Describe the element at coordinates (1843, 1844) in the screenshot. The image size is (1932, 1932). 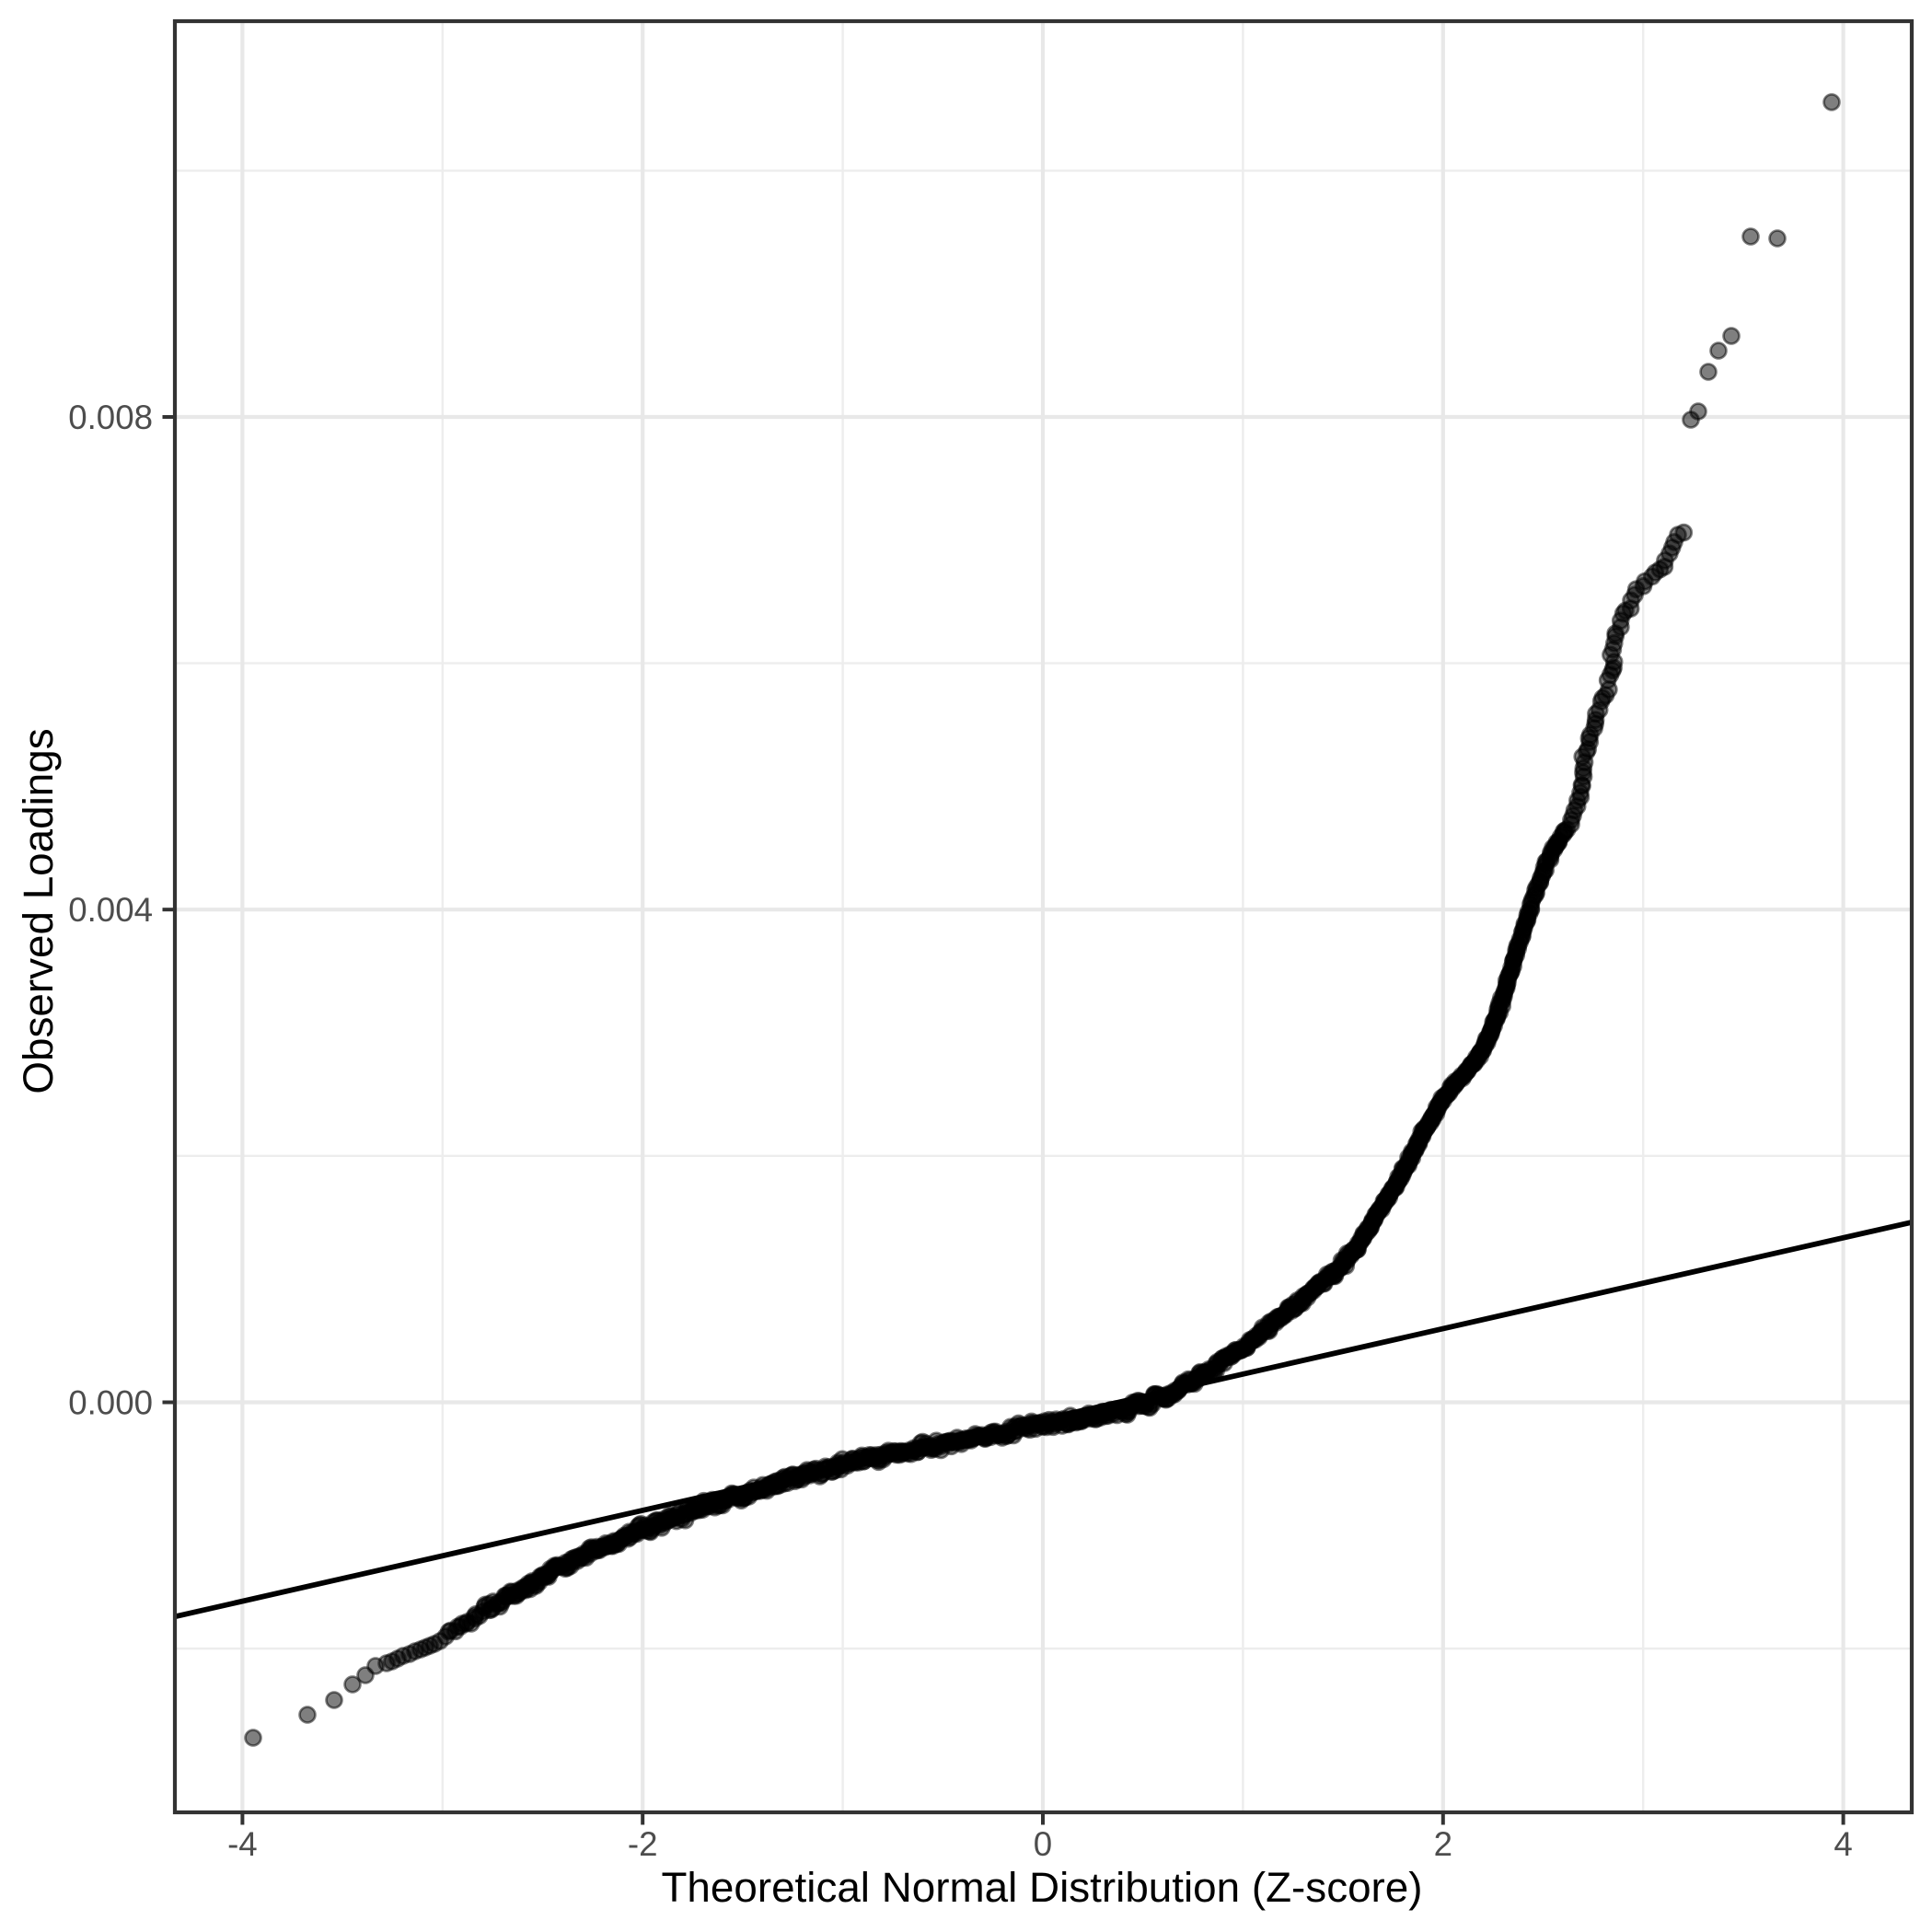
I see `svg-text: 4` at that location.